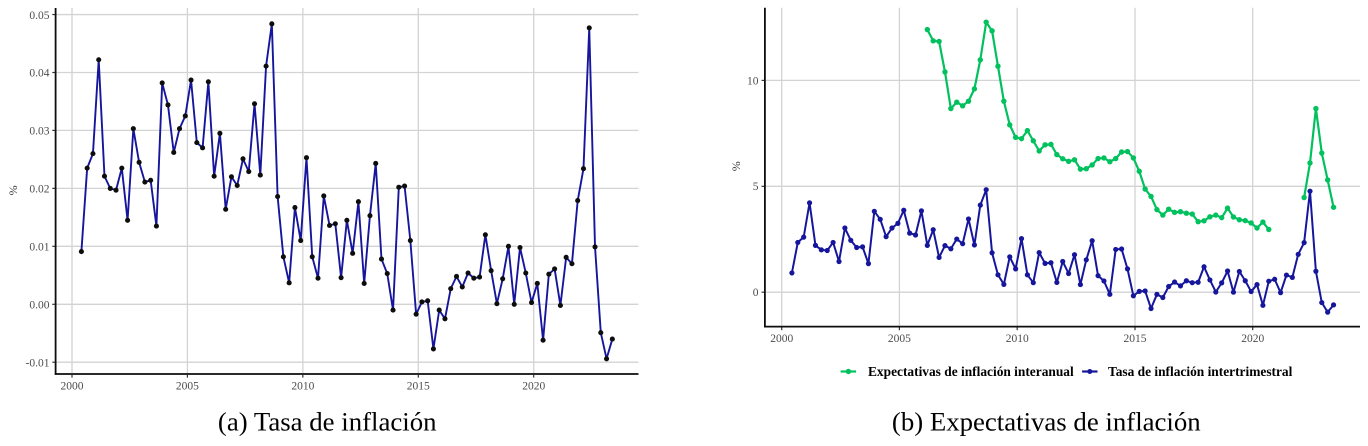 The height and width of the screenshot is (446, 1368). What do you see at coordinates (39, 306) in the screenshot?
I see `svg-text: 0.00` at bounding box center [39, 306].